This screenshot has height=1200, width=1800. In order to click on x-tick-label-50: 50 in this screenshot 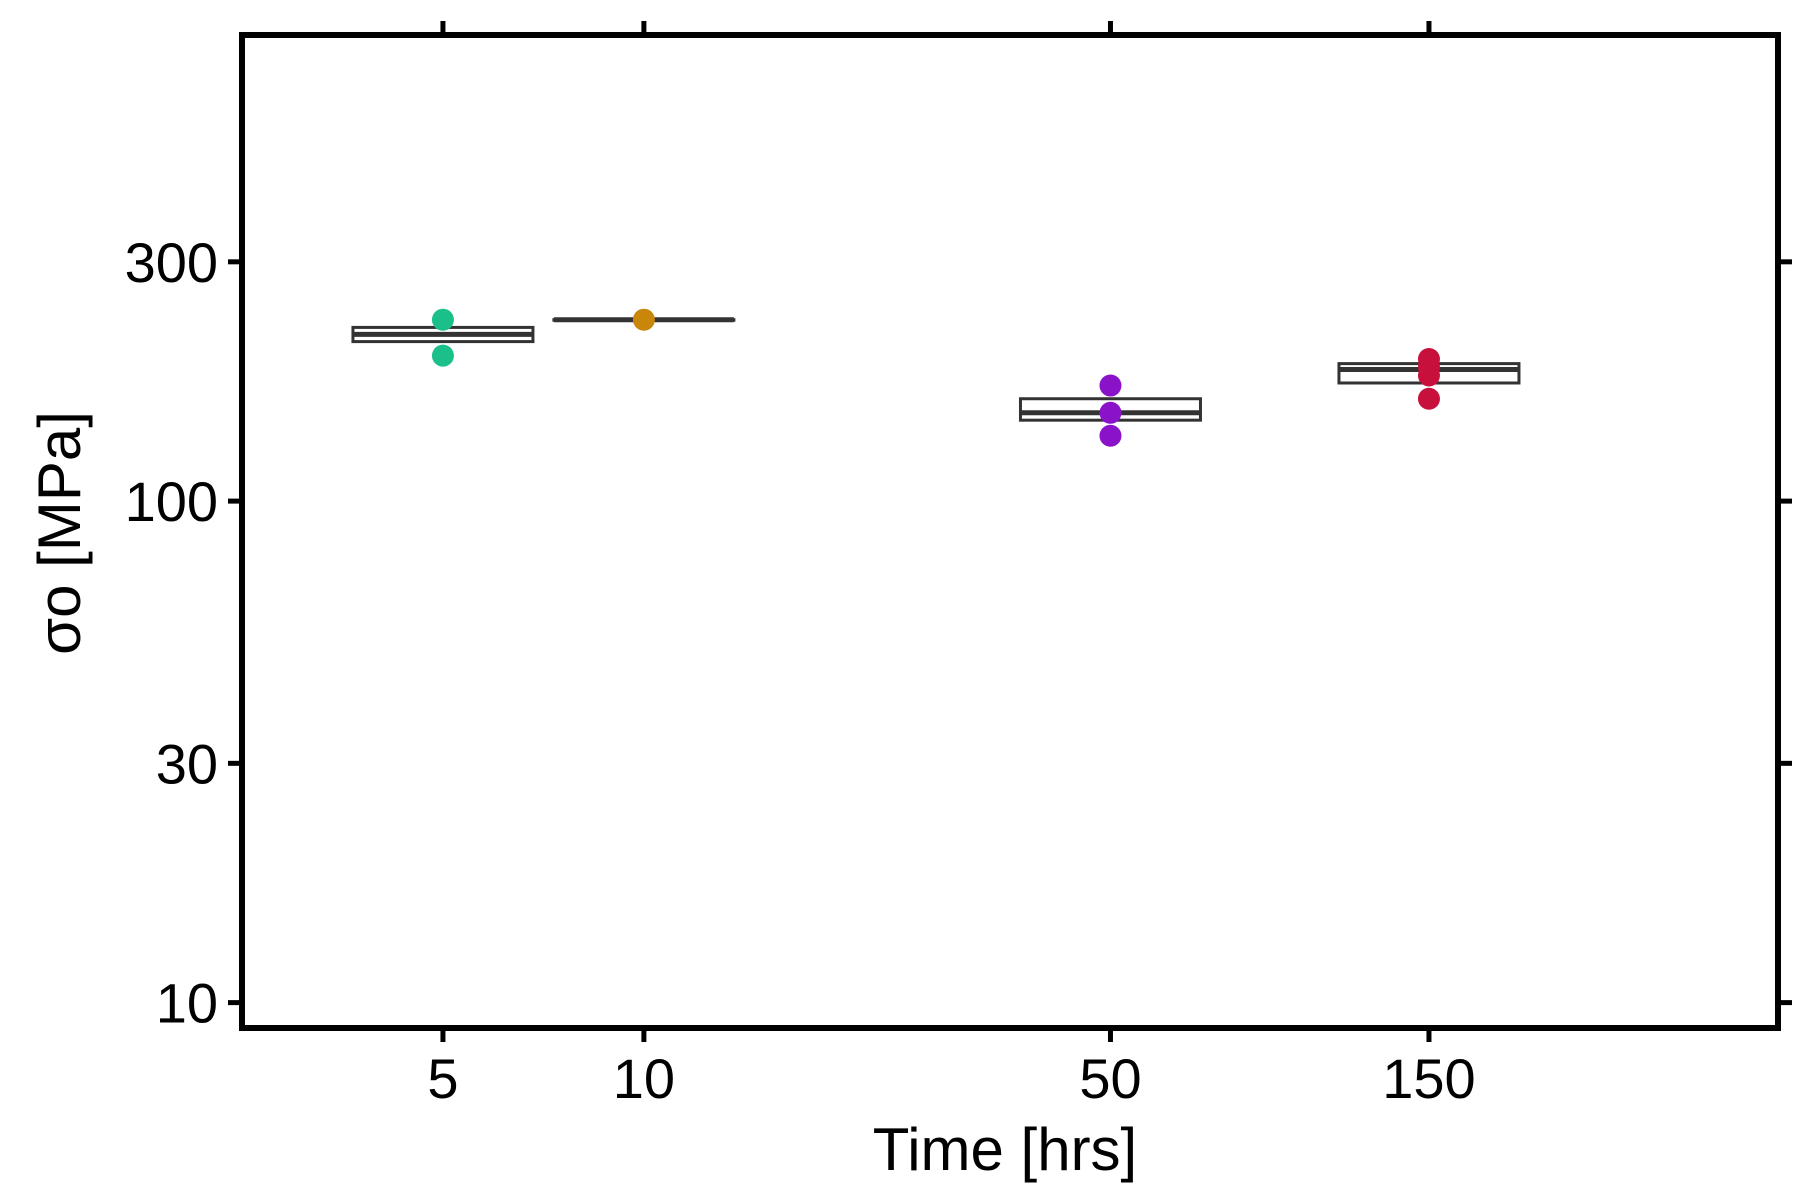, I will do `click(1110, 1078)`.